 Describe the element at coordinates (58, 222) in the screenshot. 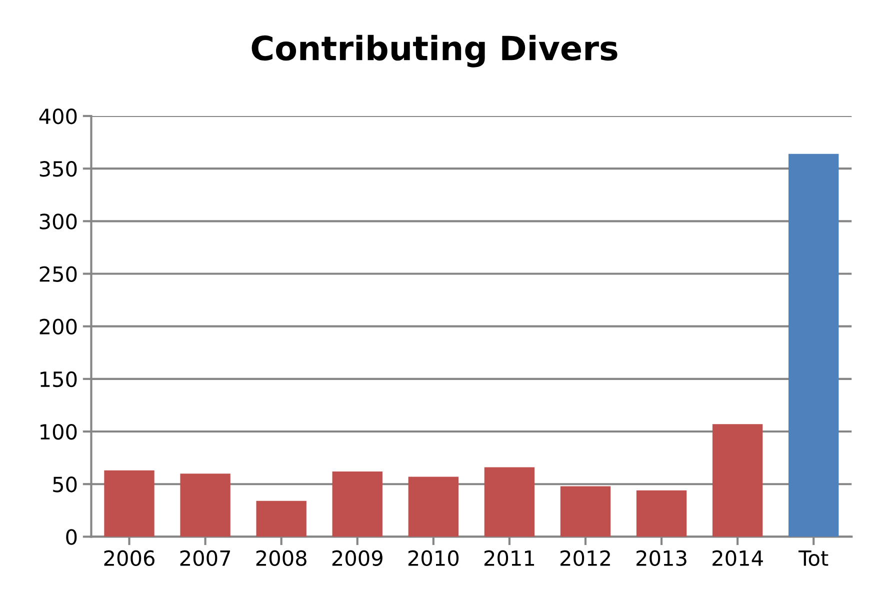

I see `y-tick-label: 300` at that location.